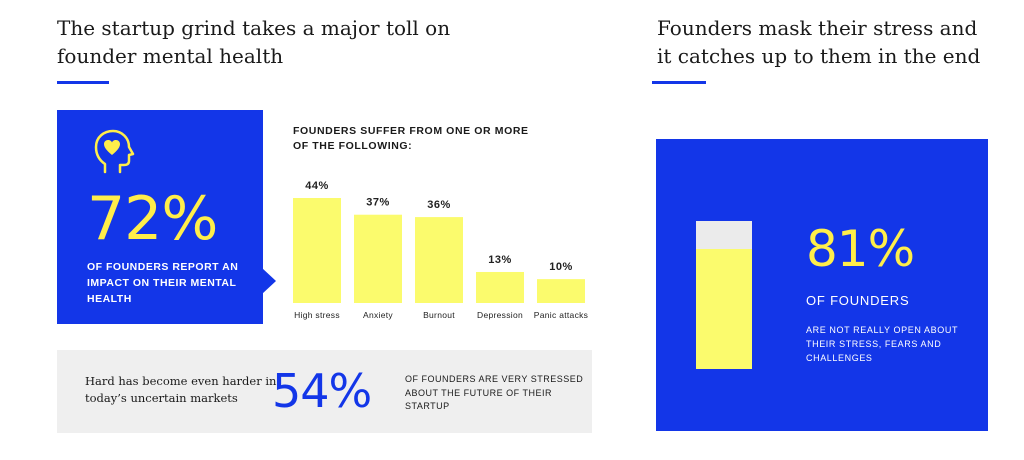 The image size is (1024, 460). What do you see at coordinates (561, 291) in the screenshot?
I see `bar-panic-attacks` at bounding box center [561, 291].